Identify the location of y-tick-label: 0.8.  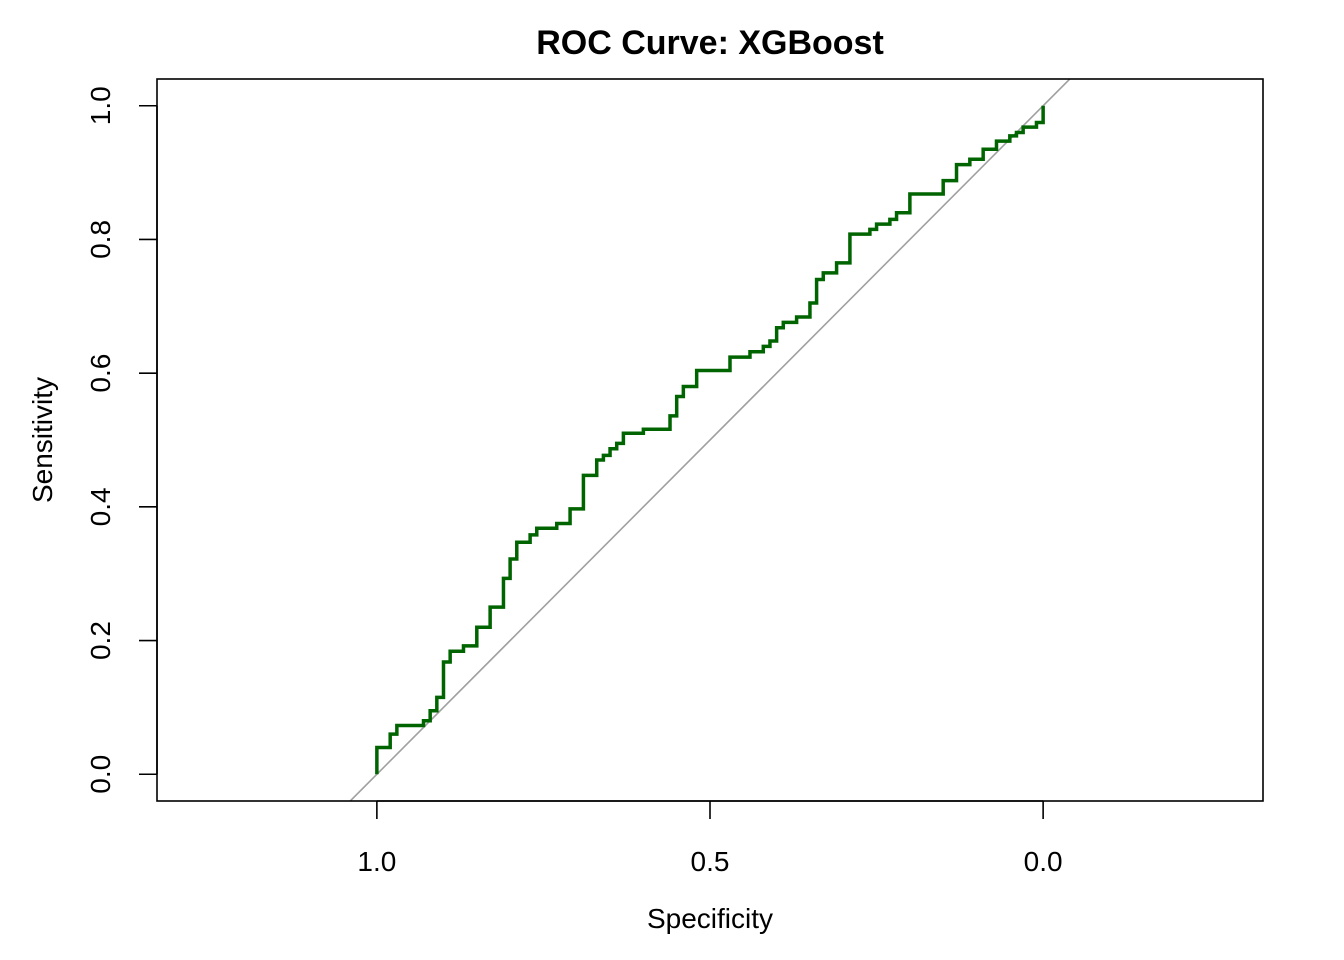
(100, 239).